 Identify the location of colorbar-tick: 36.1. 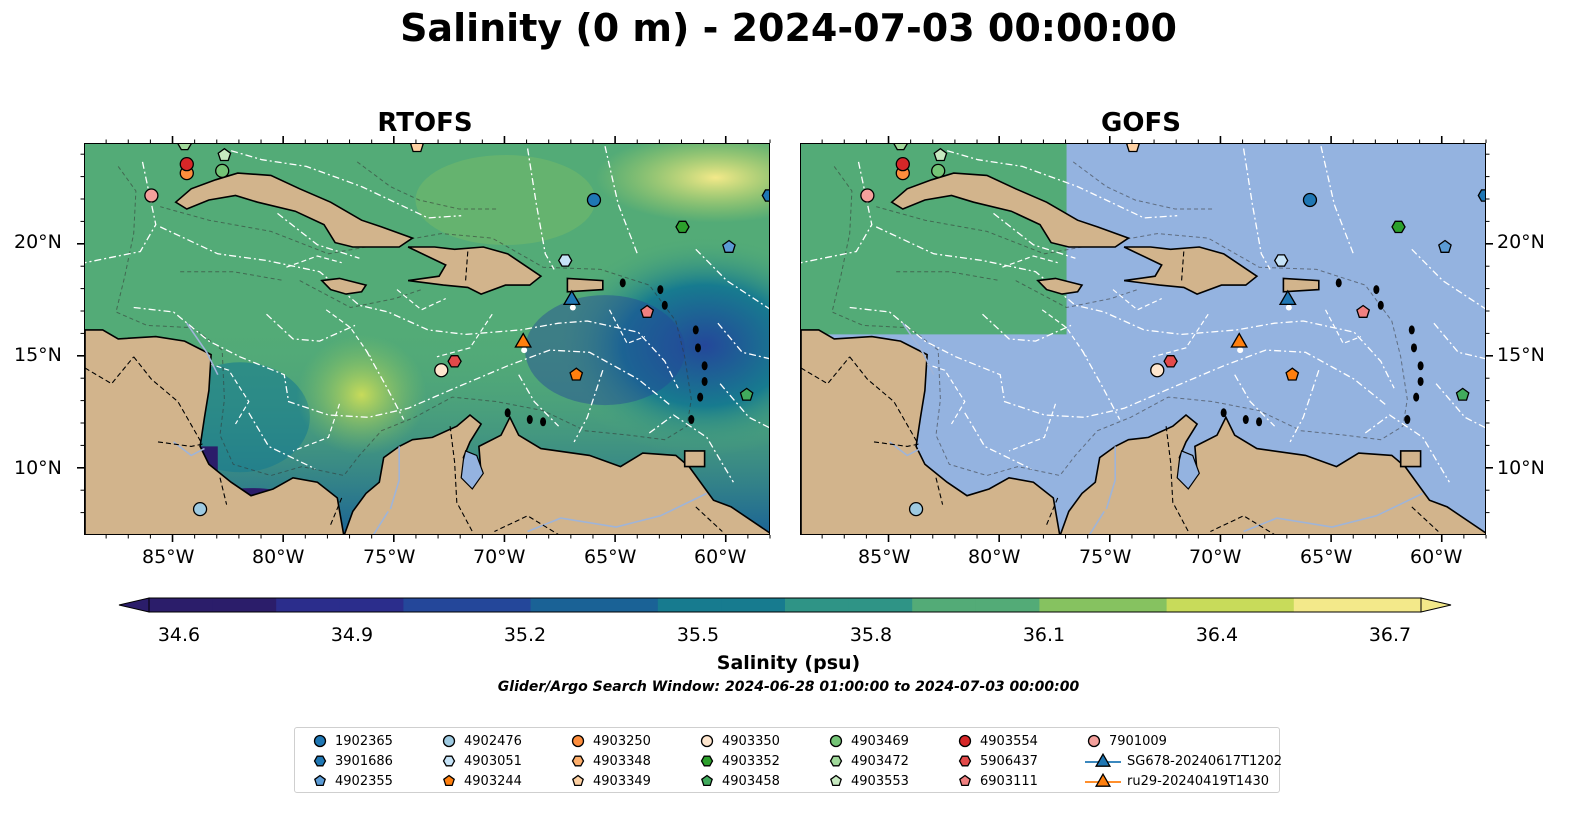
(1044, 635).